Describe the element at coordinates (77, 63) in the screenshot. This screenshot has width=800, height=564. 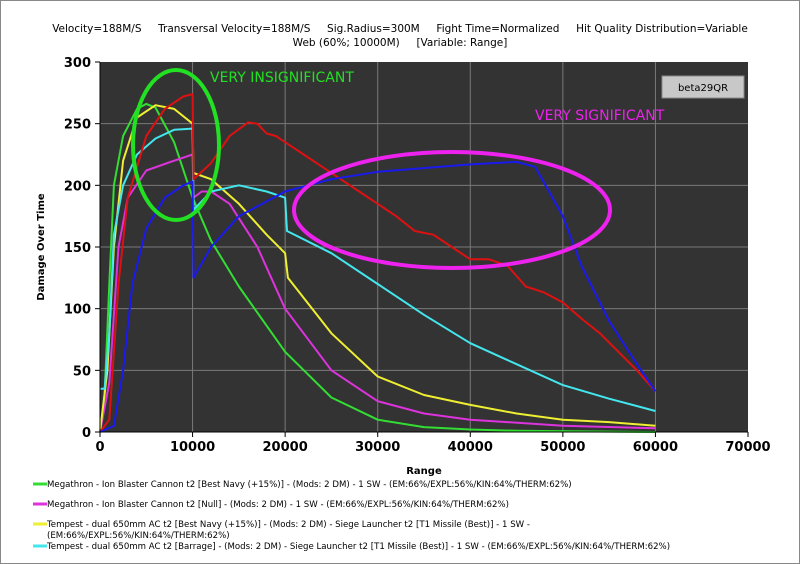
I see `y-tick-label: 300` at that location.